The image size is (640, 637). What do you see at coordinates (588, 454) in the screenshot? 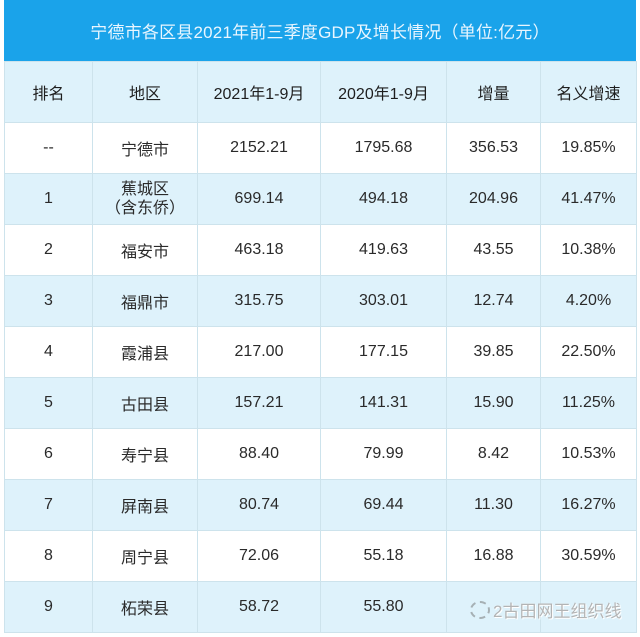
I see `cell-growth: 10.53%` at bounding box center [588, 454].